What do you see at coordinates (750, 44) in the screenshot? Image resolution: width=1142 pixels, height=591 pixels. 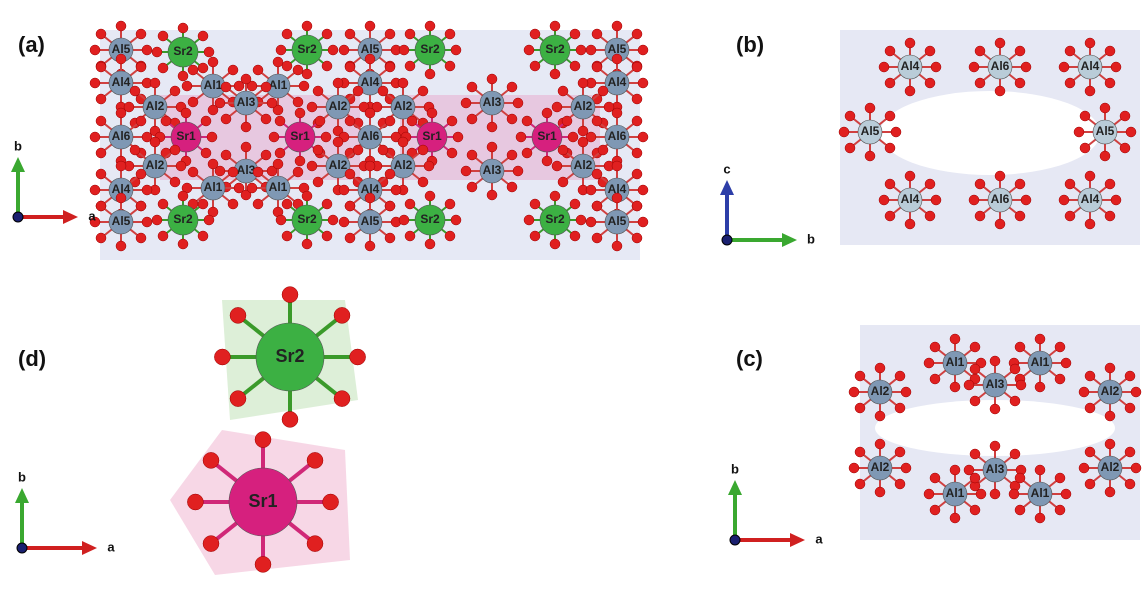 I see `panel-label: (b)` at bounding box center [750, 44].